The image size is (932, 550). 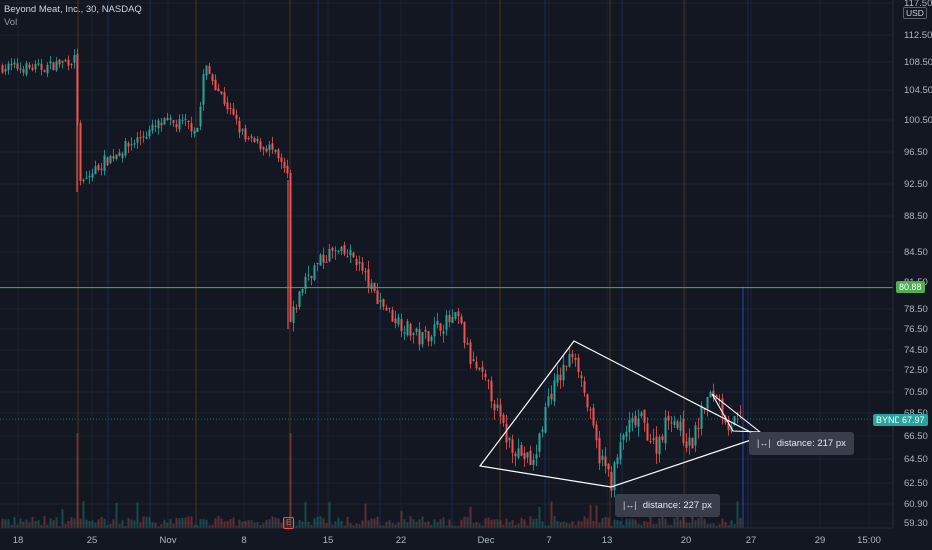 I want to click on time-tick-label: 29, so click(x=820, y=540).